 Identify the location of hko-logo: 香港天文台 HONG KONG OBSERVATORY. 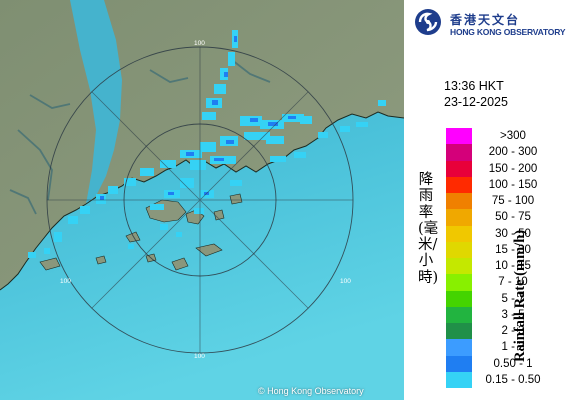
(490, 23).